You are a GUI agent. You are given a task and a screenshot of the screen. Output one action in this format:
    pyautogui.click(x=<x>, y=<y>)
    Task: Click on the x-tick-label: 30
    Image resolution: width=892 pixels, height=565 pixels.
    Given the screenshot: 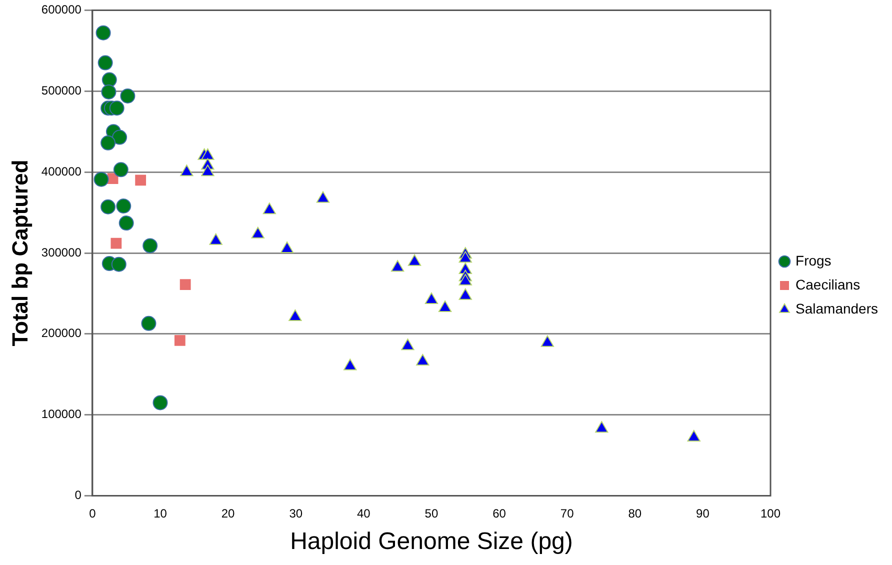 What is the action you would take?
    pyautogui.click(x=296, y=513)
    